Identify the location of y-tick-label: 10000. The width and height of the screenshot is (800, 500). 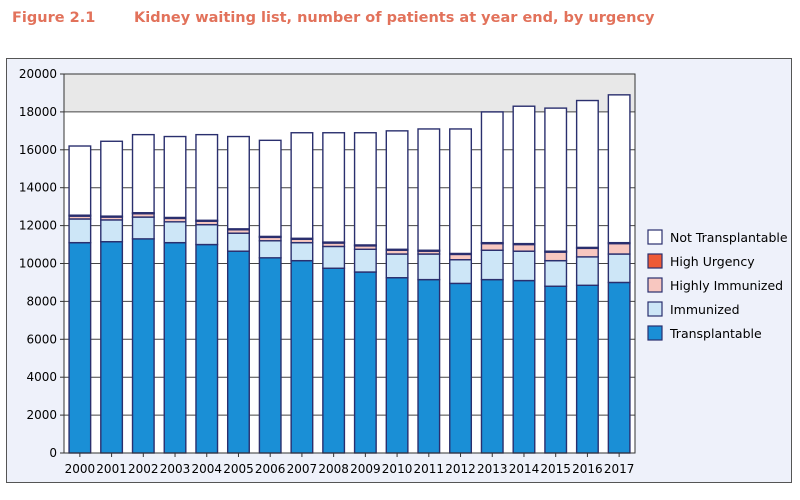
(38, 264).